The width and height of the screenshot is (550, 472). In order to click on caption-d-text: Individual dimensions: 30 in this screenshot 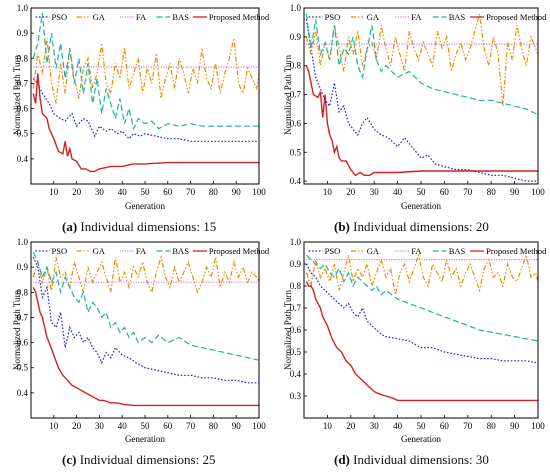, I will do `click(421, 459)`.